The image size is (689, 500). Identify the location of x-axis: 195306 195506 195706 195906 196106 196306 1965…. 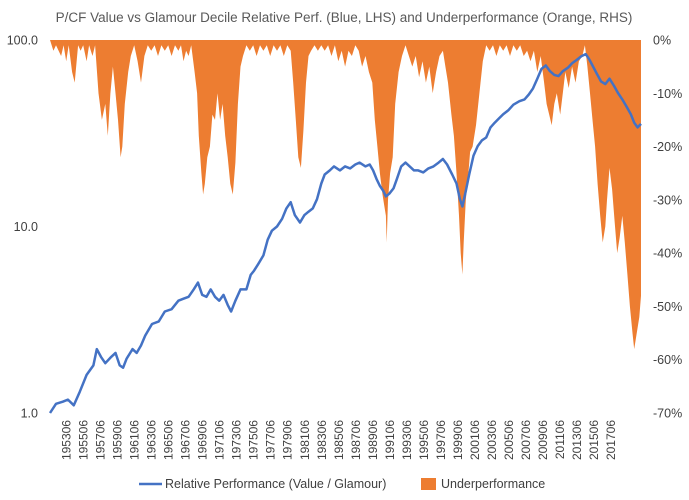
(339, 440).